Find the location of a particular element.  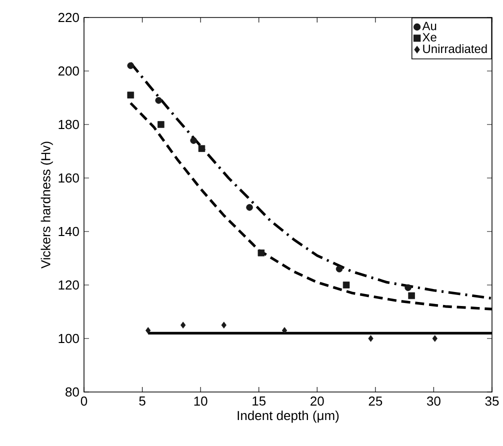

x-tick-label: 20 is located at coordinates (317, 401).